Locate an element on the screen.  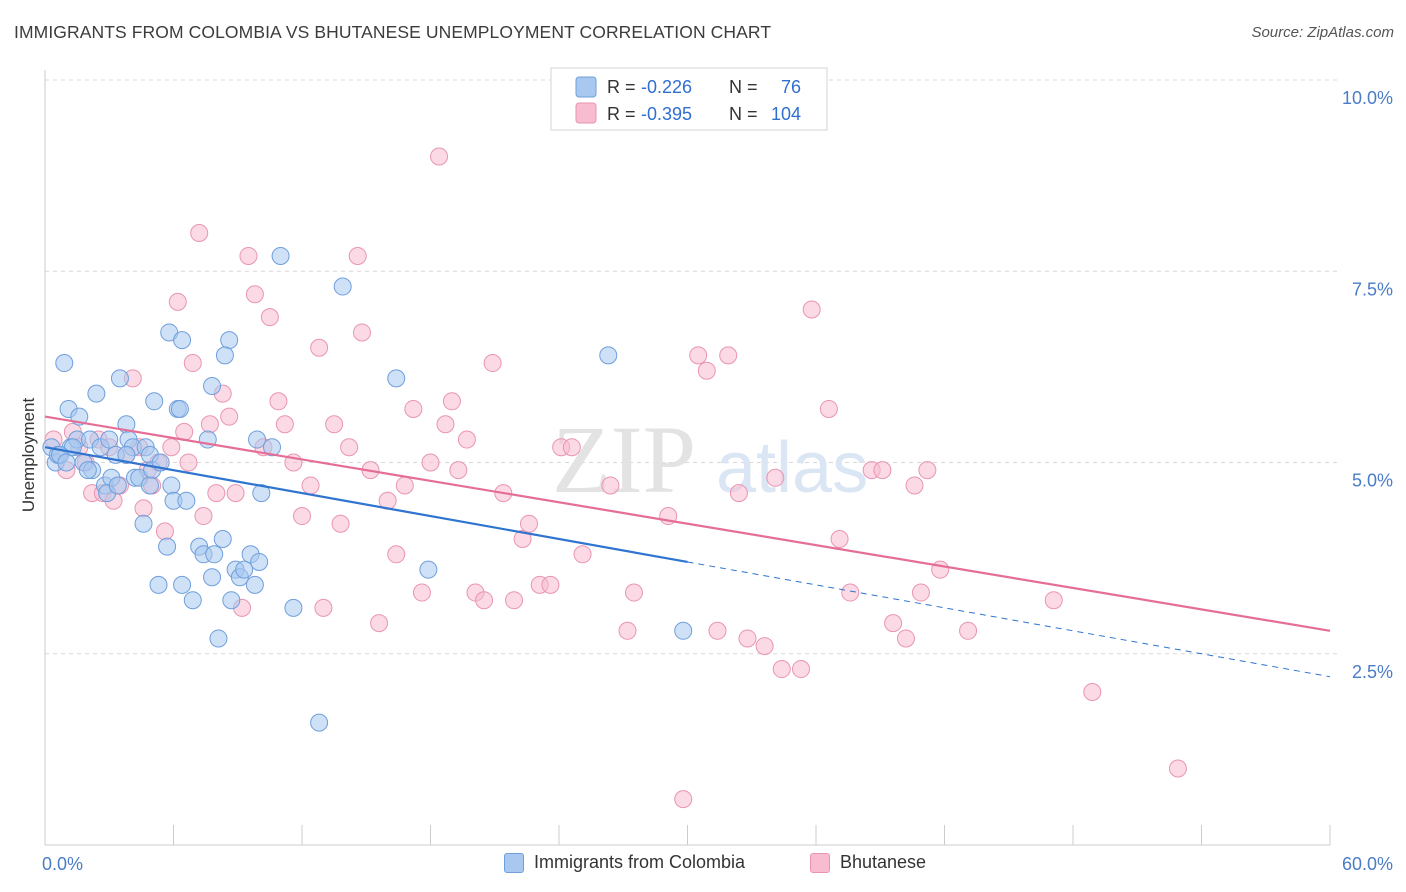
x-tick-label-1: 60.0% is located at coordinates (1367, 864).